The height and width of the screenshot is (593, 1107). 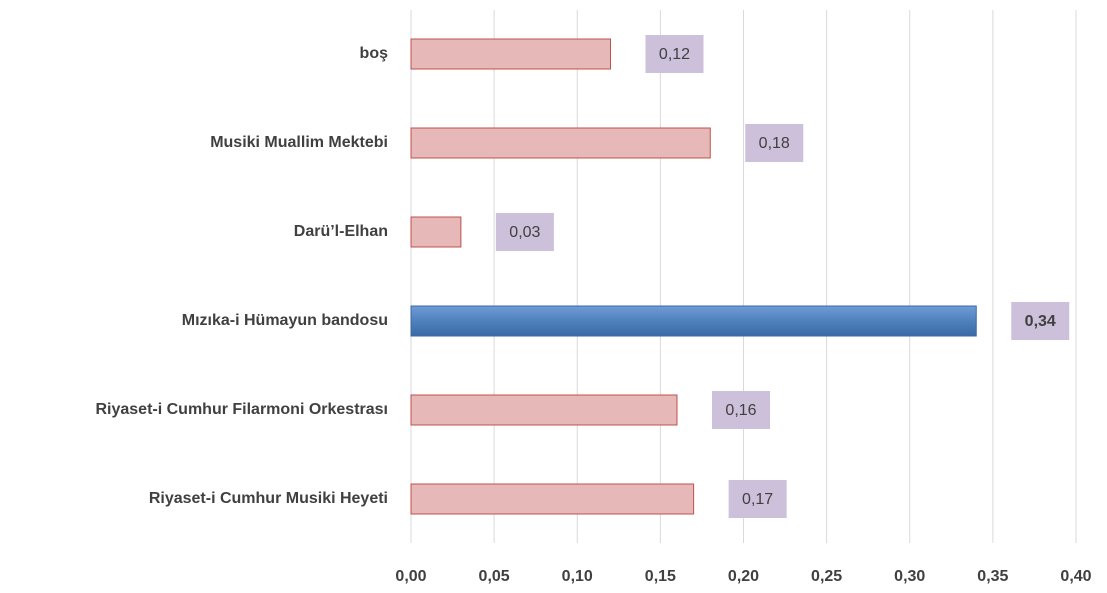 What do you see at coordinates (285, 320) in the screenshot?
I see `category-label: Mızıka-i Hümayun bandosu` at bounding box center [285, 320].